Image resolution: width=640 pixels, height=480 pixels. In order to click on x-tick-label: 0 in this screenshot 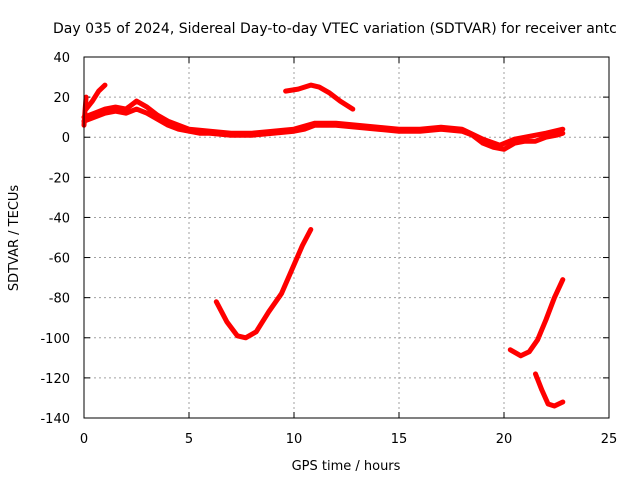, I will do `click(84, 439)`.